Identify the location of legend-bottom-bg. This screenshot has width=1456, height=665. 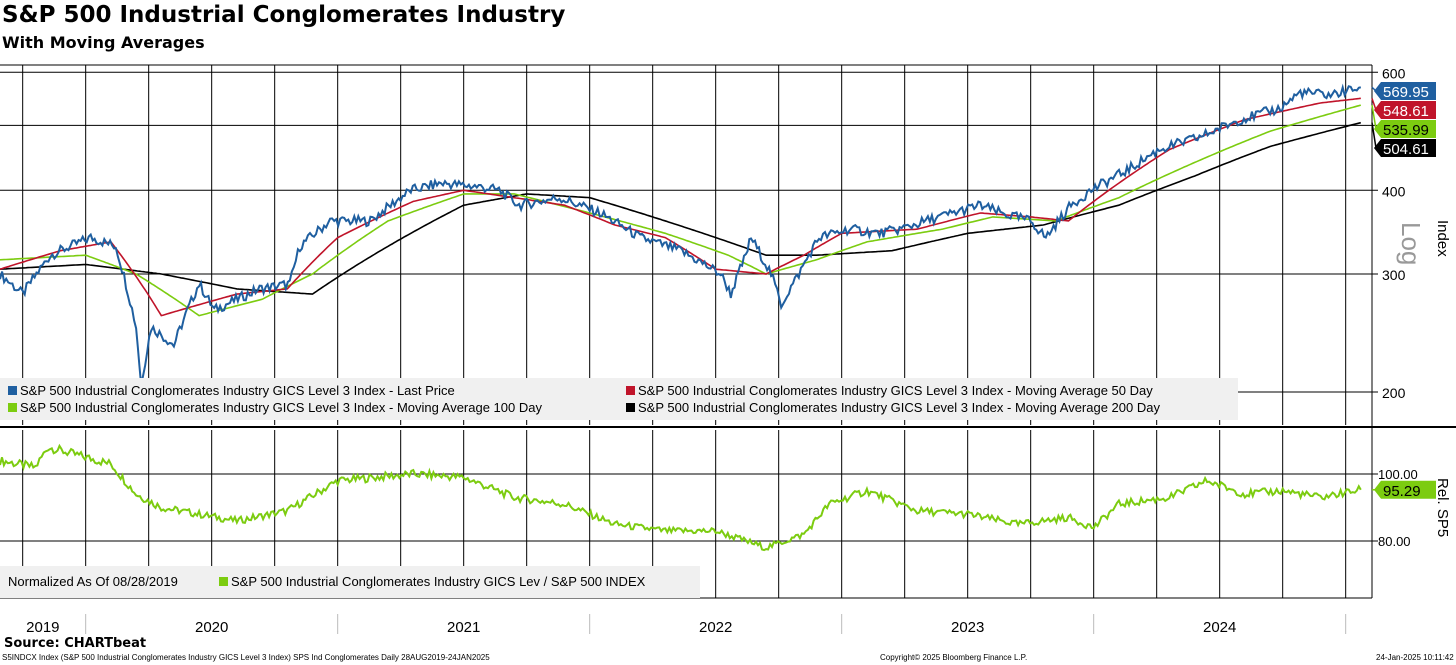
(350, 582).